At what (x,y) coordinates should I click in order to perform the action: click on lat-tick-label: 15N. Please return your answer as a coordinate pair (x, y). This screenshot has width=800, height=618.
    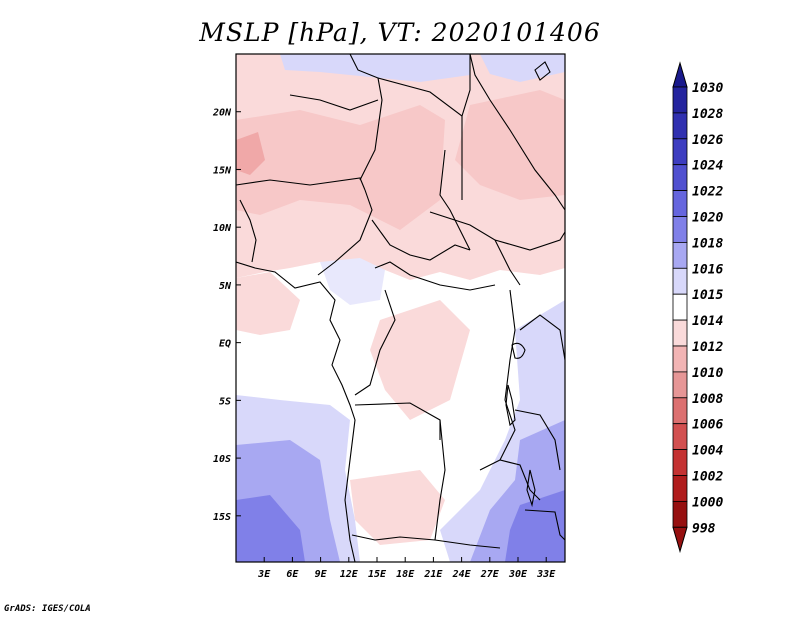
    Looking at the image, I should click on (222, 170).